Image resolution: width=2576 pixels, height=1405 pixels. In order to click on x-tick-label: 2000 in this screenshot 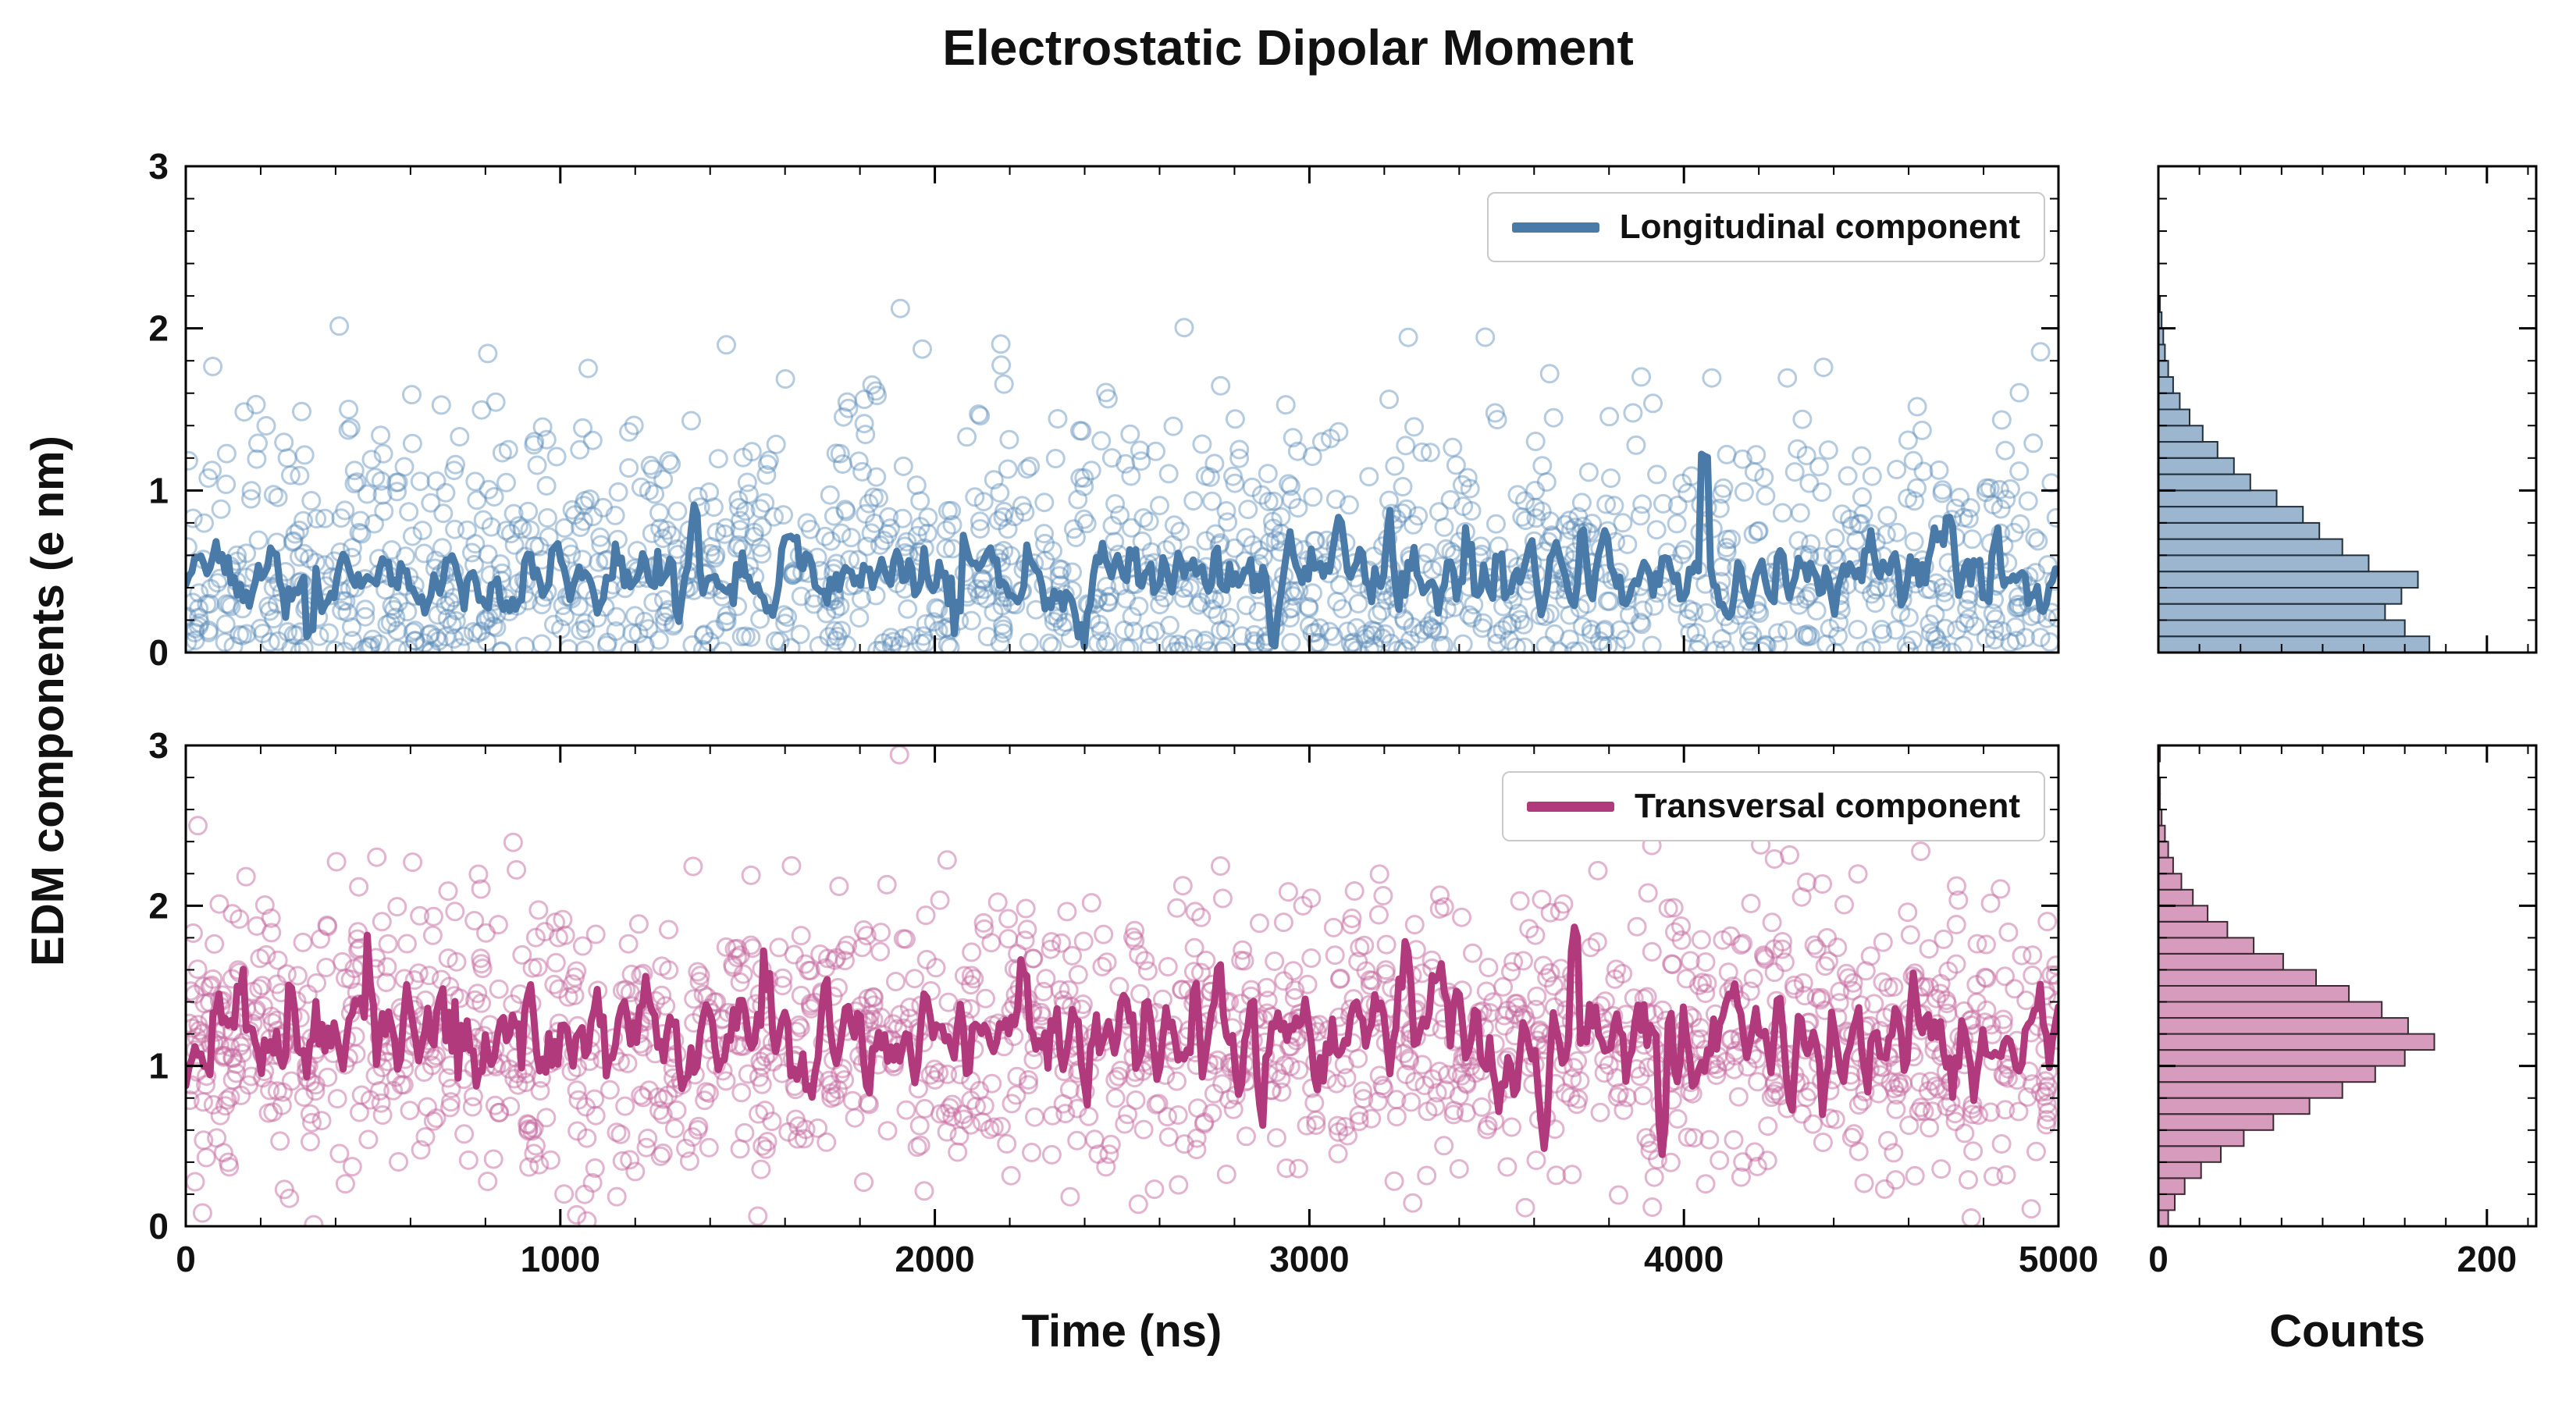, I will do `click(934, 1259)`.